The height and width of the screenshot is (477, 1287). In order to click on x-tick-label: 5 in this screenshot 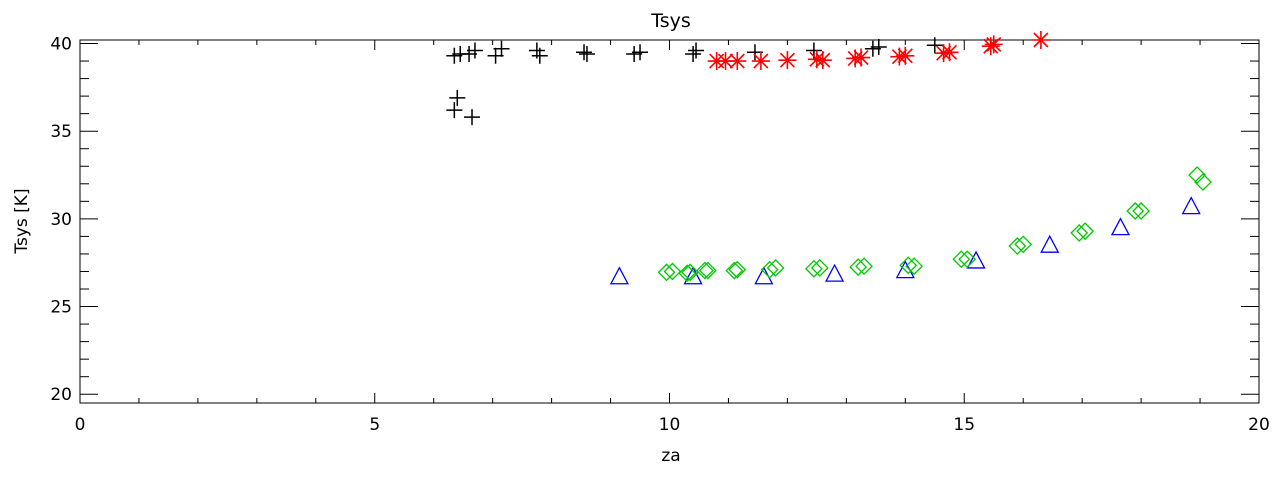, I will do `click(374, 425)`.